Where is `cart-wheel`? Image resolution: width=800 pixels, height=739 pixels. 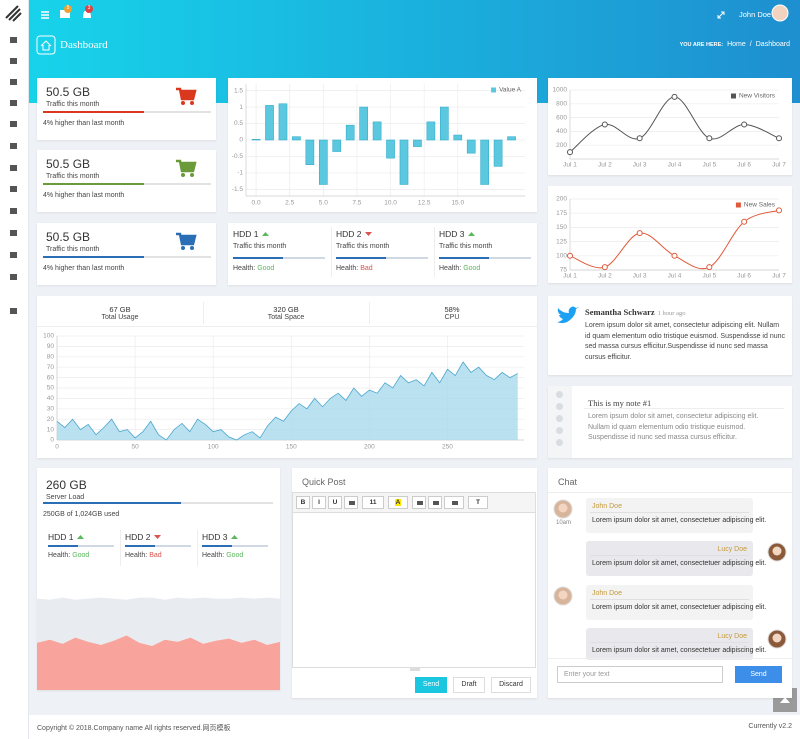 cart-wheel is located at coordinates (192, 103).